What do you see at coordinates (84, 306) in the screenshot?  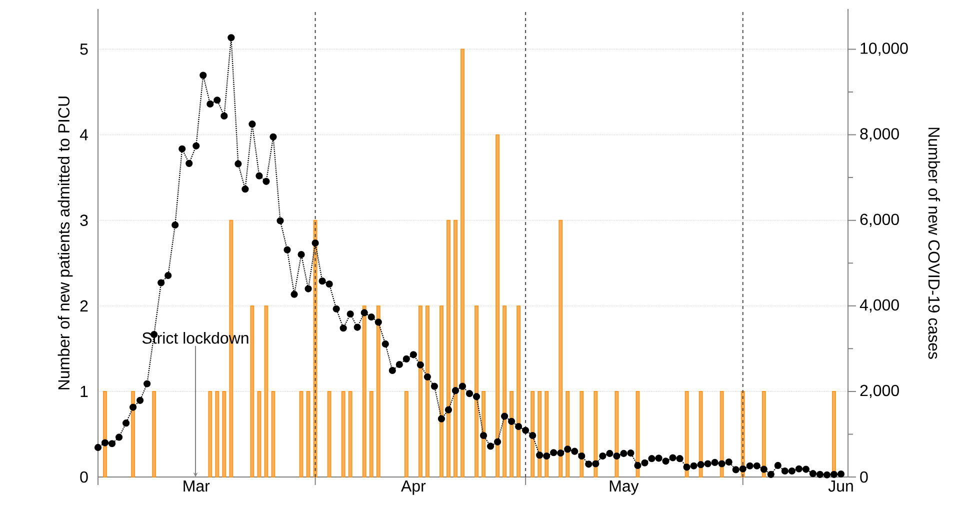 I see `y-tick-label: 2` at bounding box center [84, 306].